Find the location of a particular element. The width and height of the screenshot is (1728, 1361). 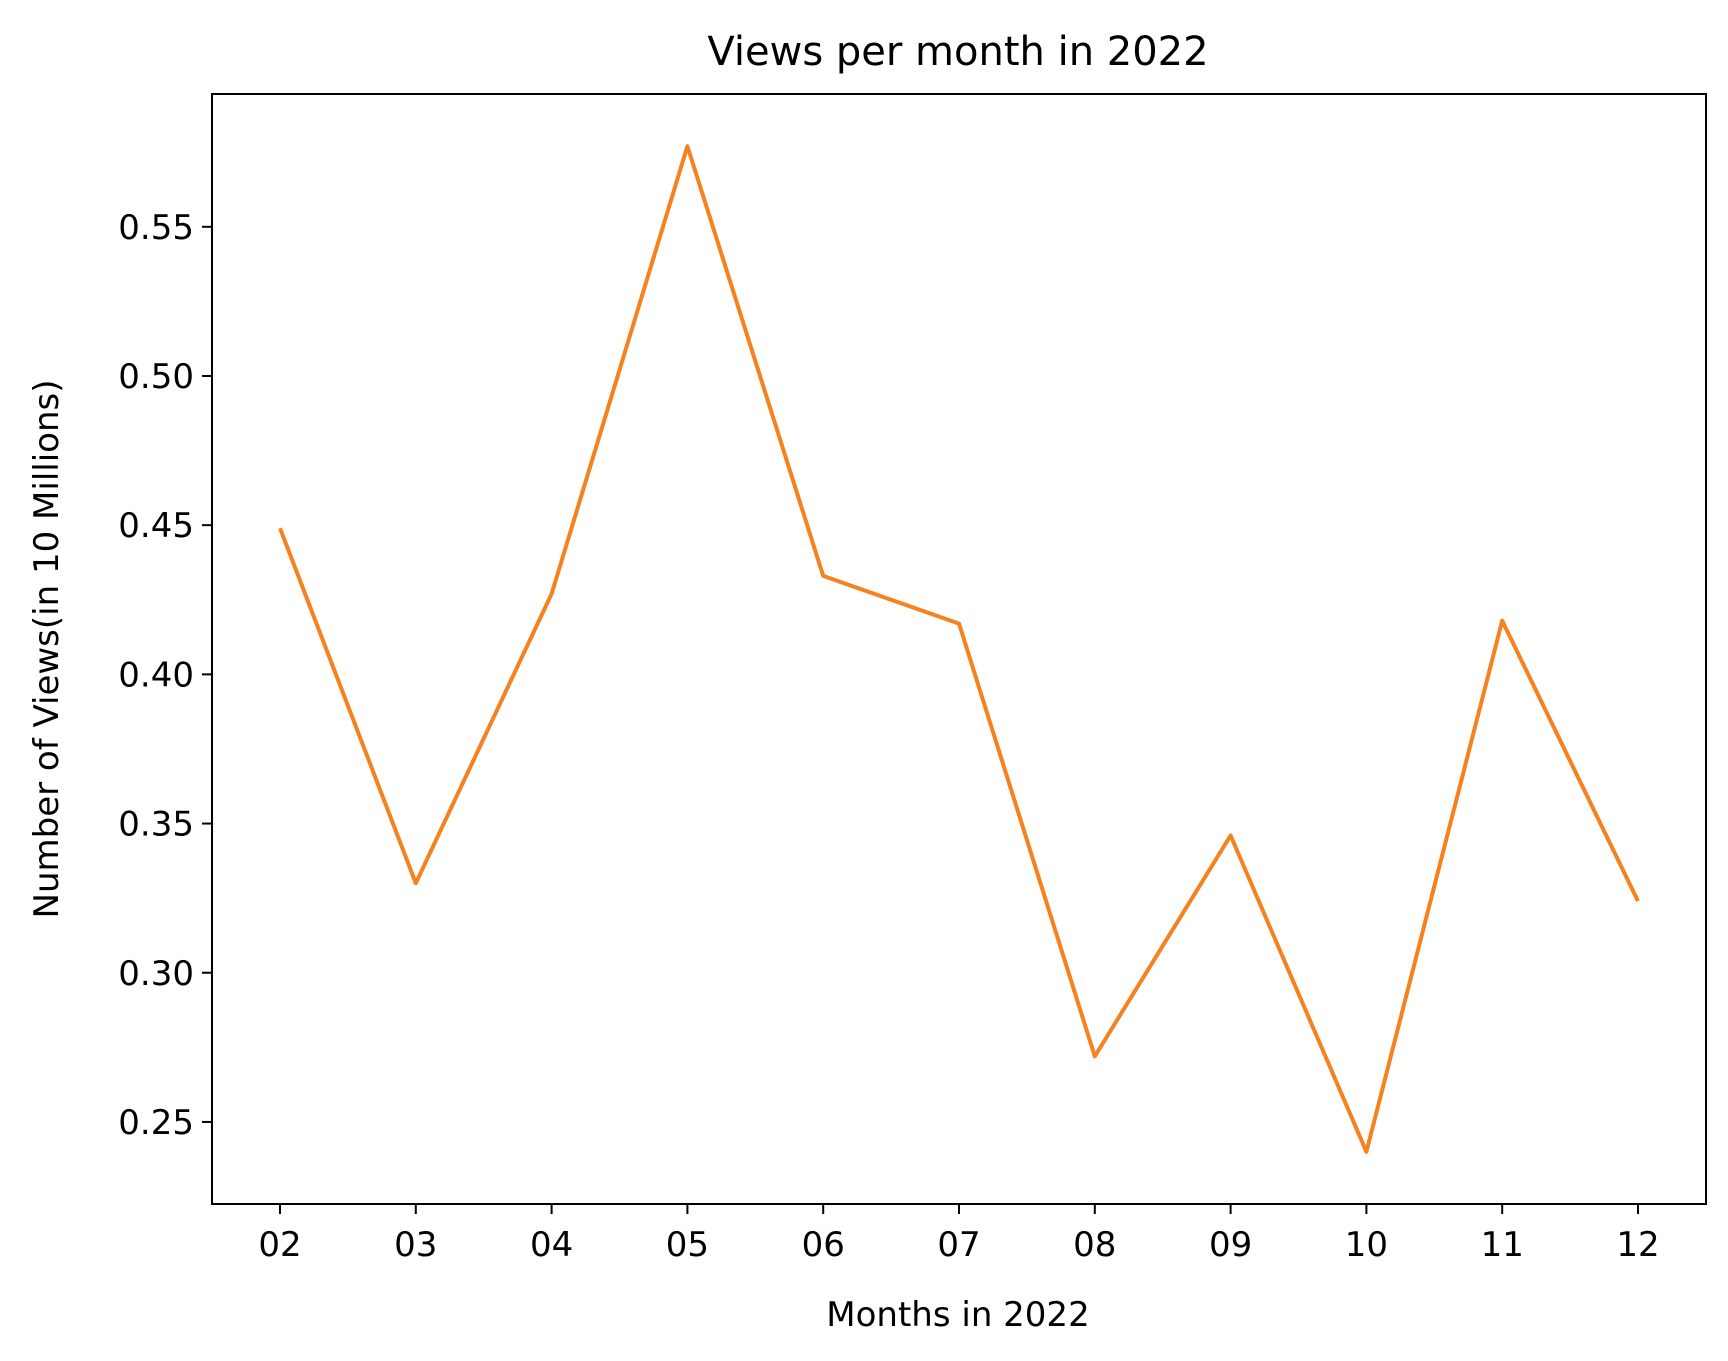

y-tick-label: 0.45 is located at coordinates (156, 526).